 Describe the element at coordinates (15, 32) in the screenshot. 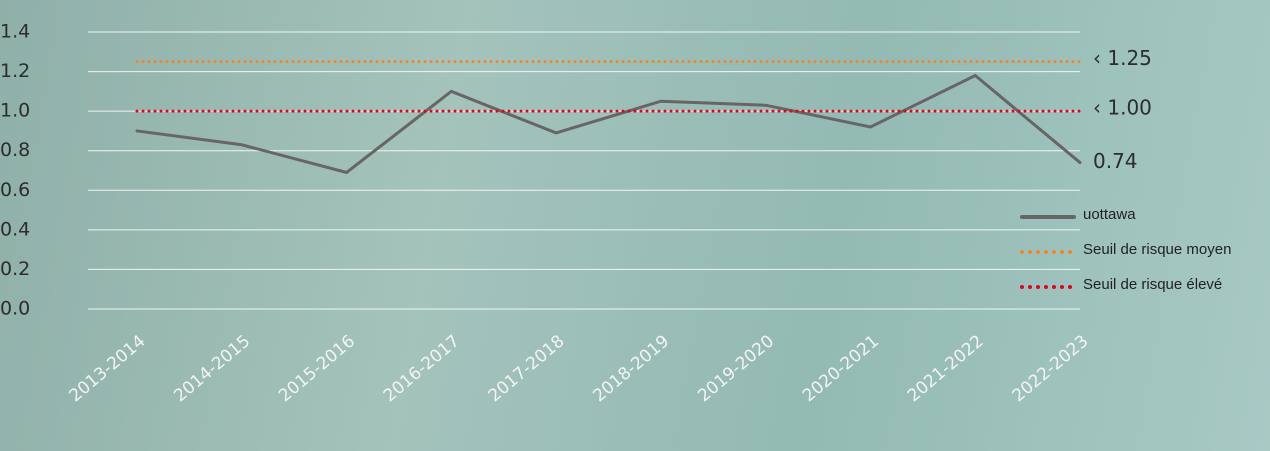

I see `y-tick-label: 1.4` at that location.